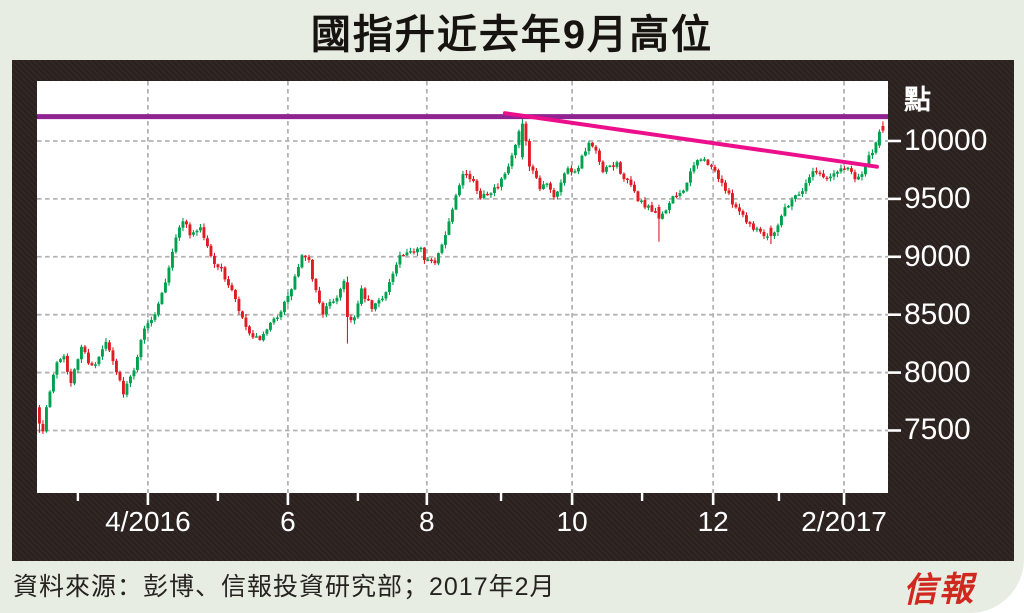  What do you see at coordinates (937, 314) in the screenshot?
I see `y-axis-label: 8500` at bounding box center [937, 314].